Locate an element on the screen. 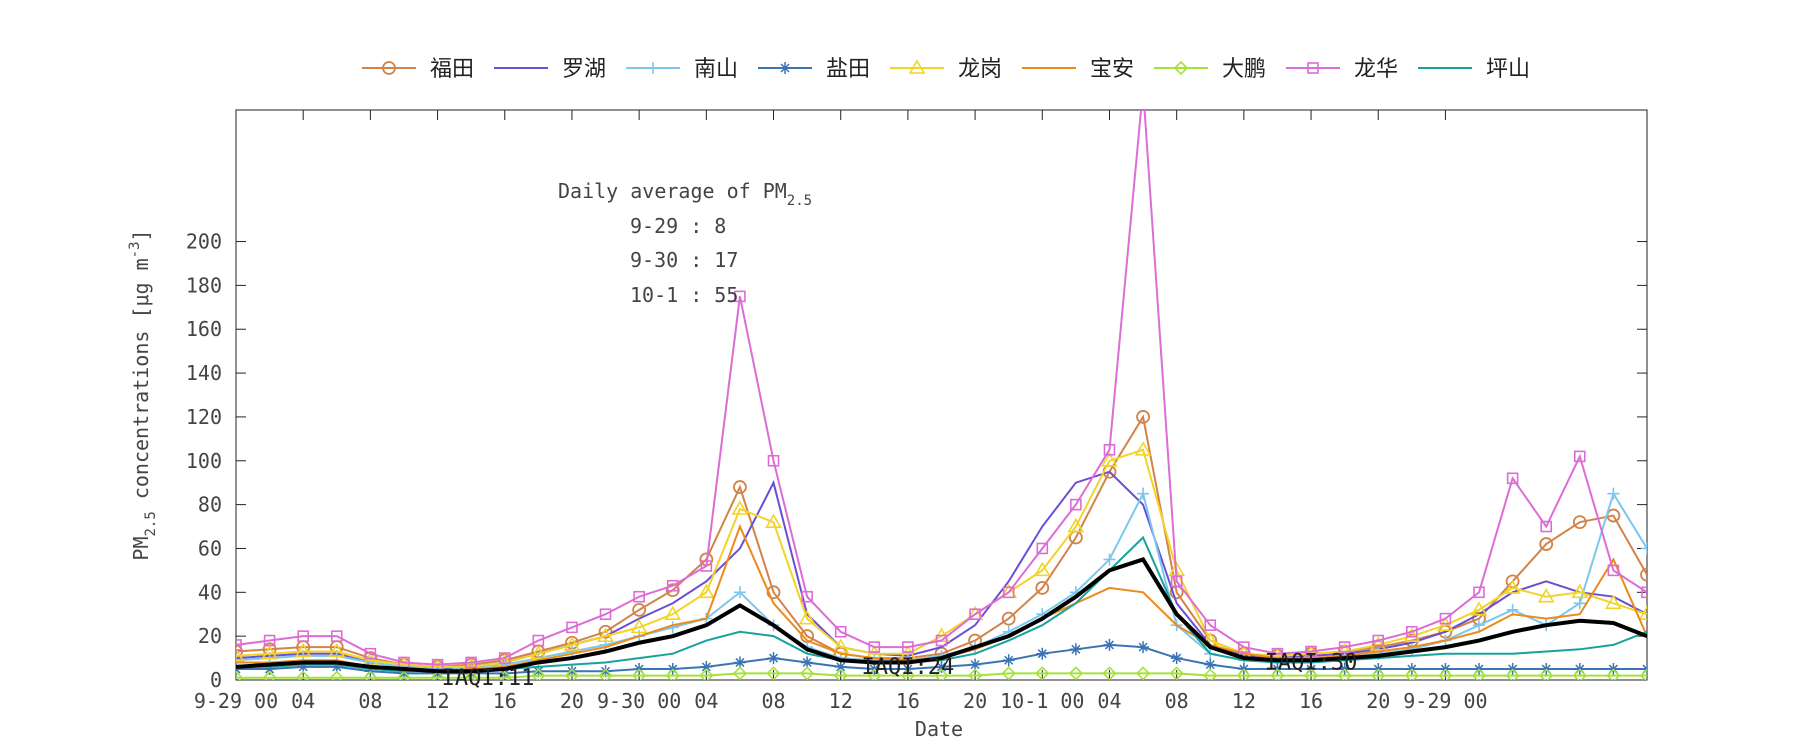 This screenshot has width=1800, height=750. legend-label: 坪山 is located at coordinates (1508, 69).